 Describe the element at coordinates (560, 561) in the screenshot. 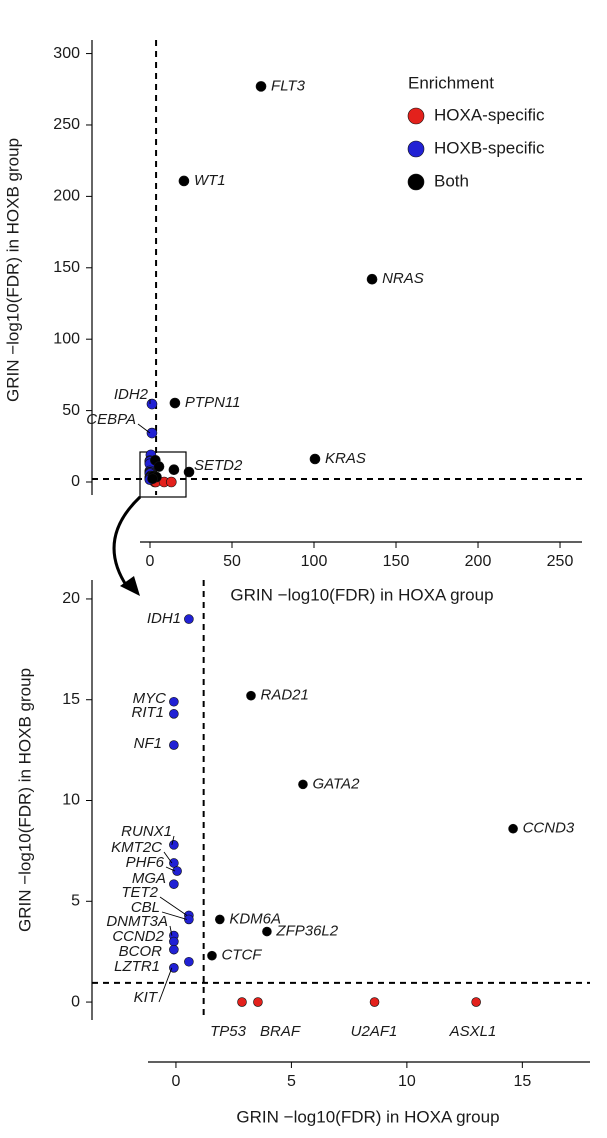

I see `x-tick-label: 250` at that location.